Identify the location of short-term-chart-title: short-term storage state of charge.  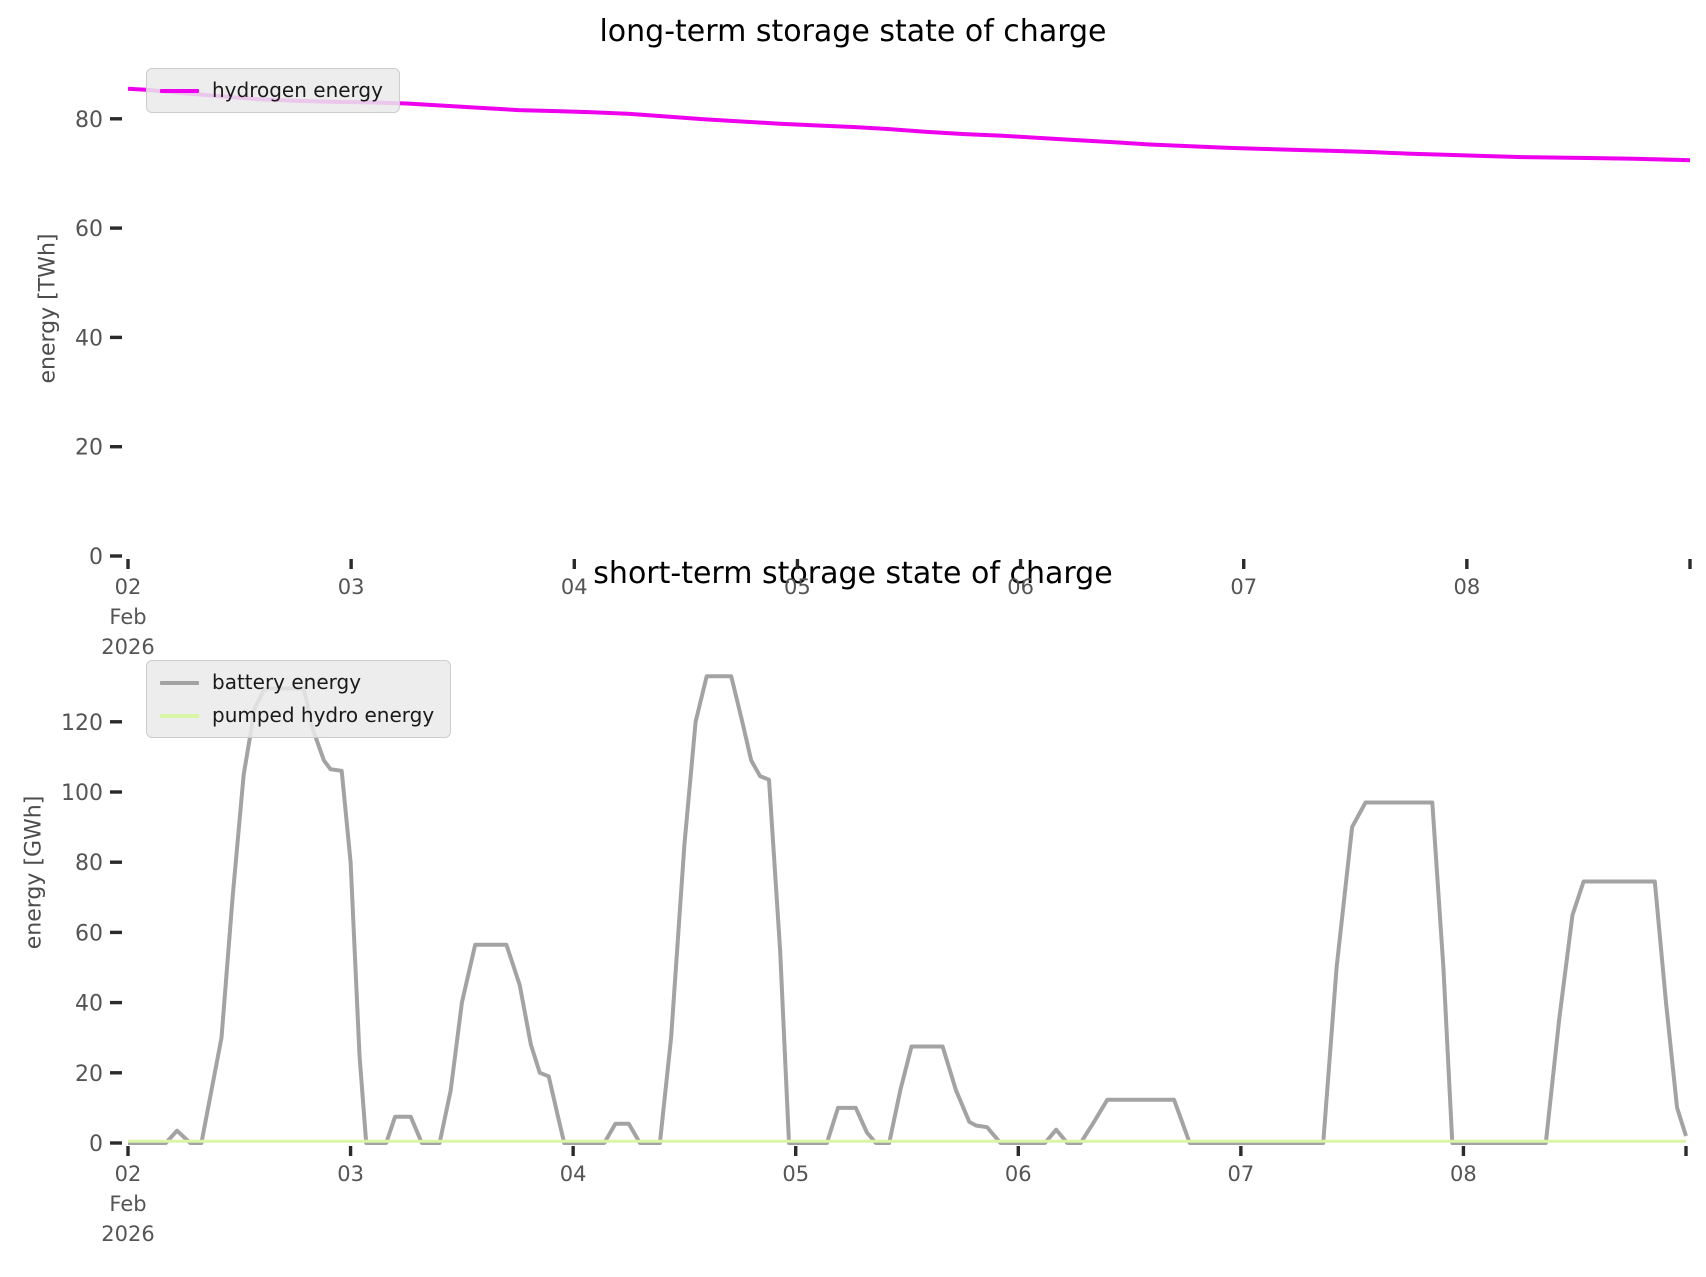
(853, 573).